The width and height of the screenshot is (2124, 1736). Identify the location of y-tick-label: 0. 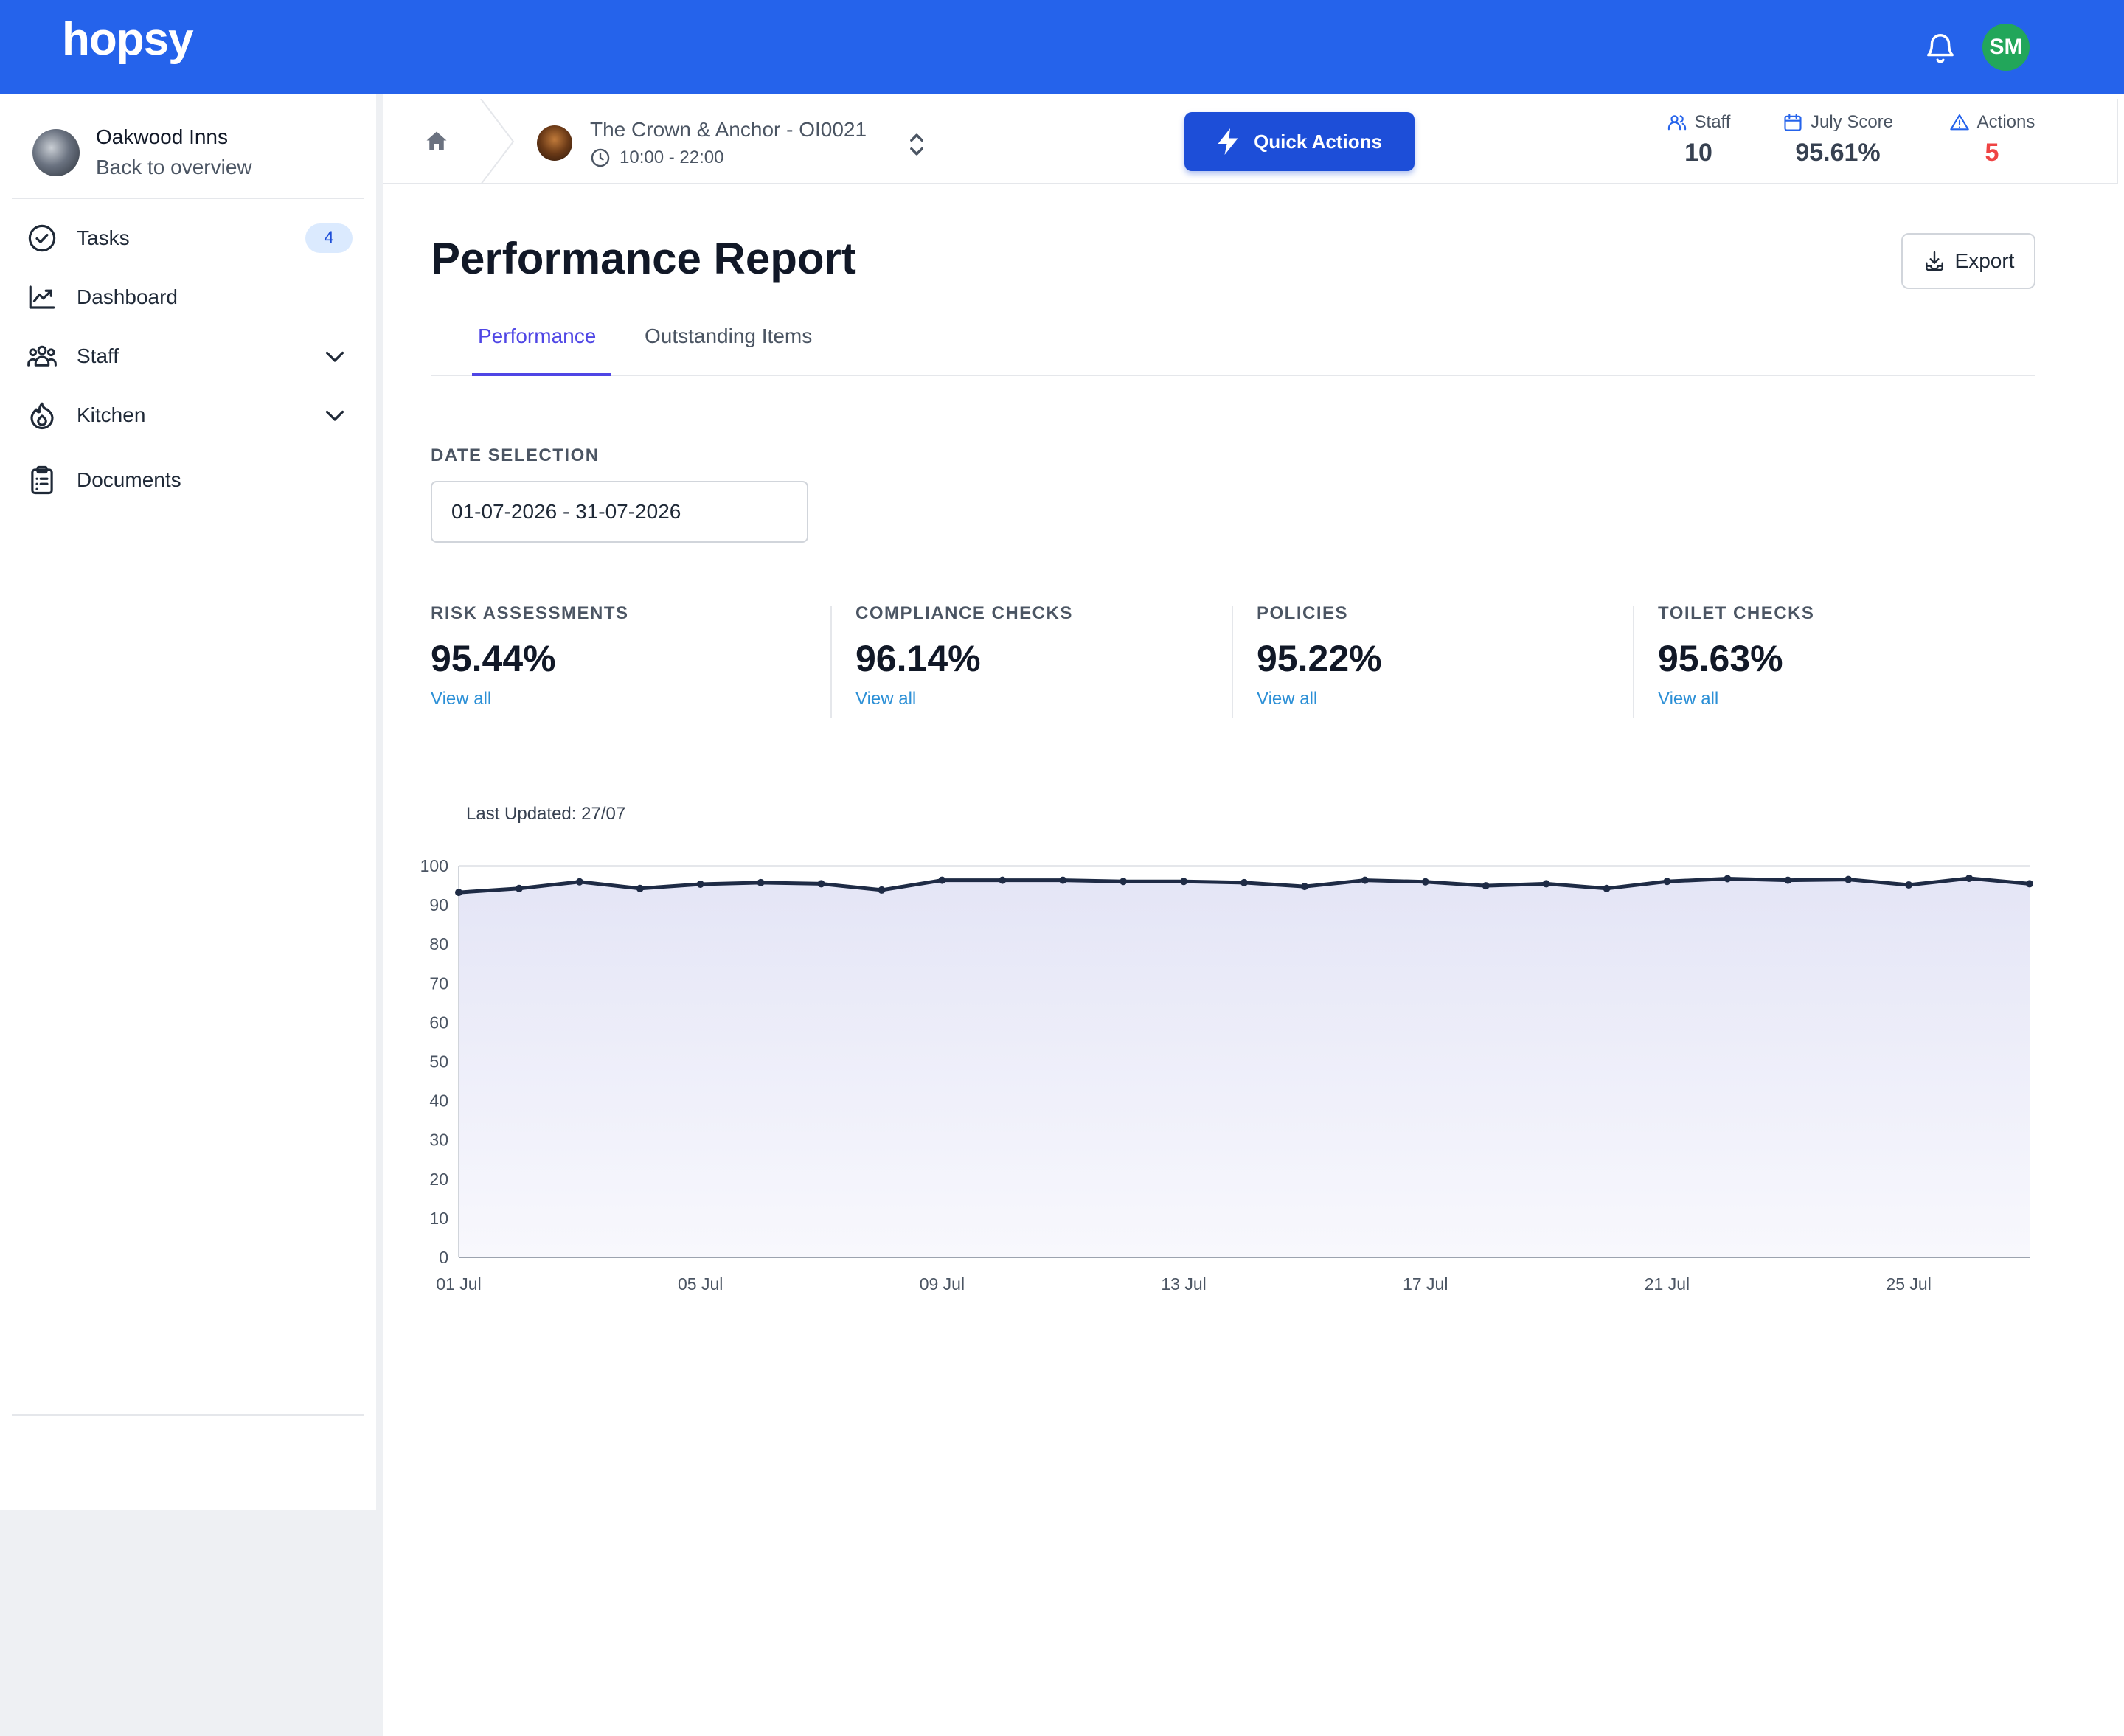
(443, 1257).